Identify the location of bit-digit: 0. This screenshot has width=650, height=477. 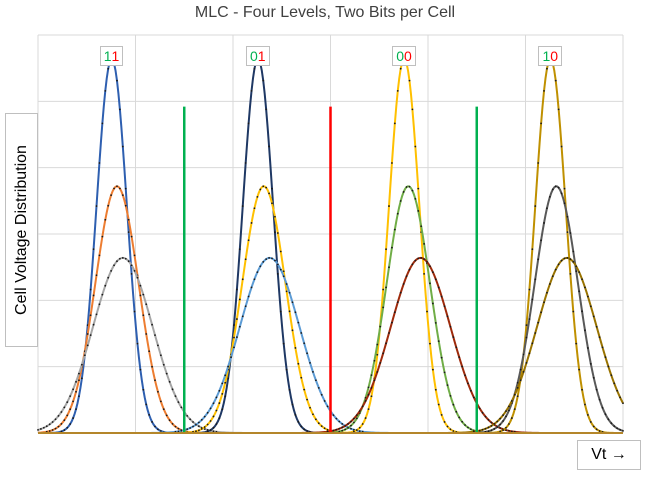
(400, 56).